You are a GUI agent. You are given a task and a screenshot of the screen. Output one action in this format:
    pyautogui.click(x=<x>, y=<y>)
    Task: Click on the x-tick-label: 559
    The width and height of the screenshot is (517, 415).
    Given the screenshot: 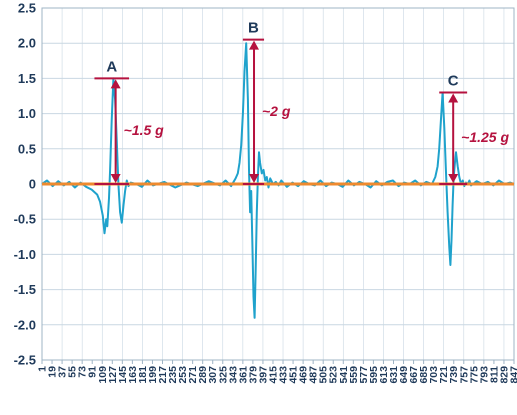 What is the action you would take?
    pyautogui.click(x=354, y=375)
    